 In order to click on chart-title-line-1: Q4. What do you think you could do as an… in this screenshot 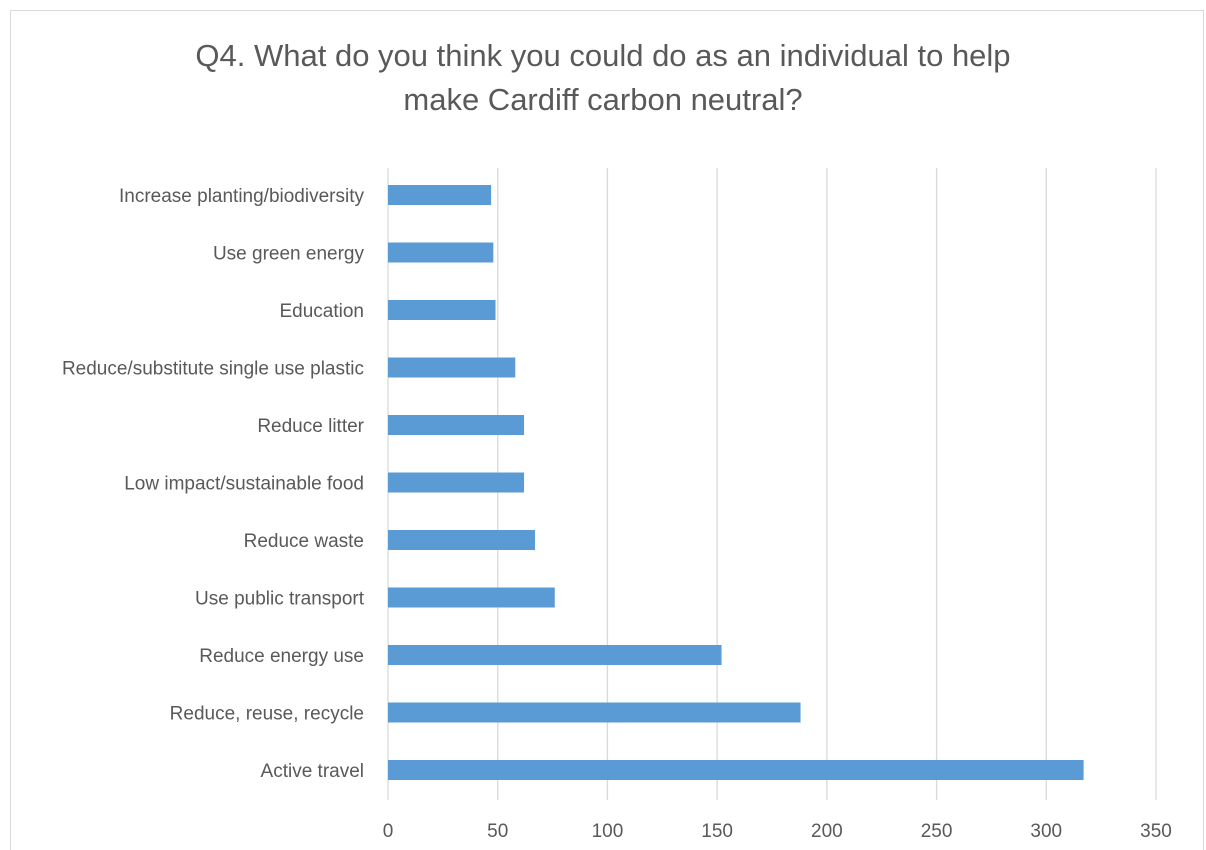, I will do `click(603, 55)`.